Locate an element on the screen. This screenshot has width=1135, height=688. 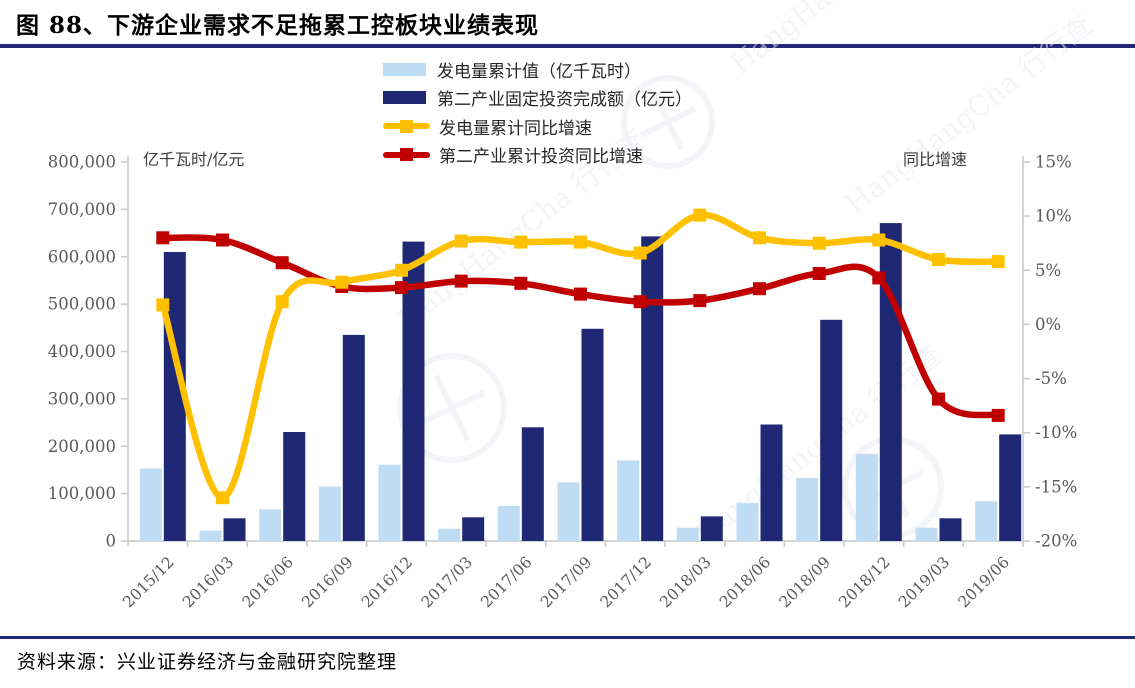
x-axis-category-label: 2019/06 is located at coordinates (984, 582).